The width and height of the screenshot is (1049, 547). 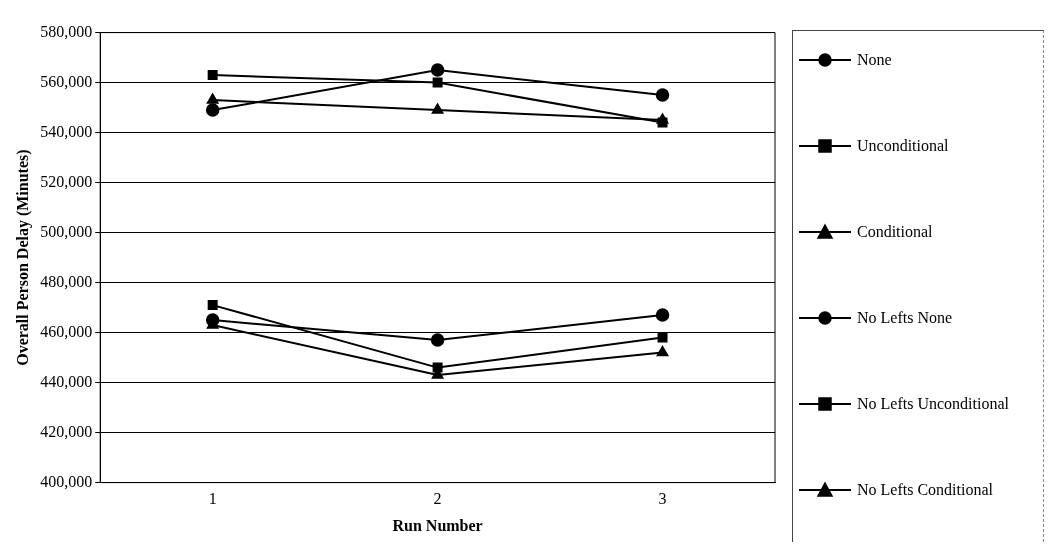 I want to click on legend-label: Unconditional, so click(x=903, y=146).